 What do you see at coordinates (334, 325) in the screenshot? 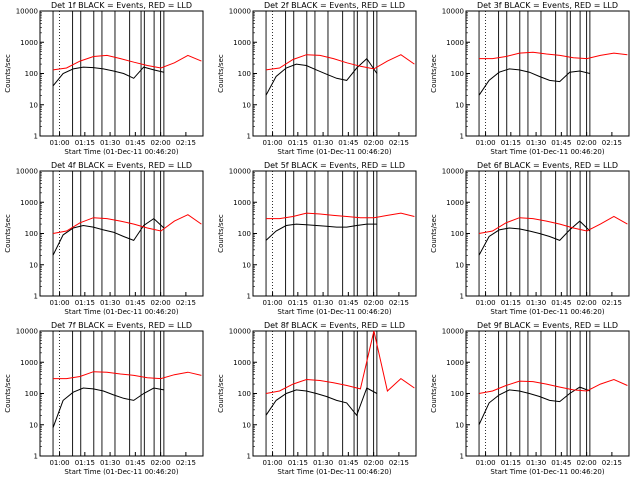
I see `chart-title: Det 8f BLACK = Events, RED = LLD` at bounding box center [334, 325].